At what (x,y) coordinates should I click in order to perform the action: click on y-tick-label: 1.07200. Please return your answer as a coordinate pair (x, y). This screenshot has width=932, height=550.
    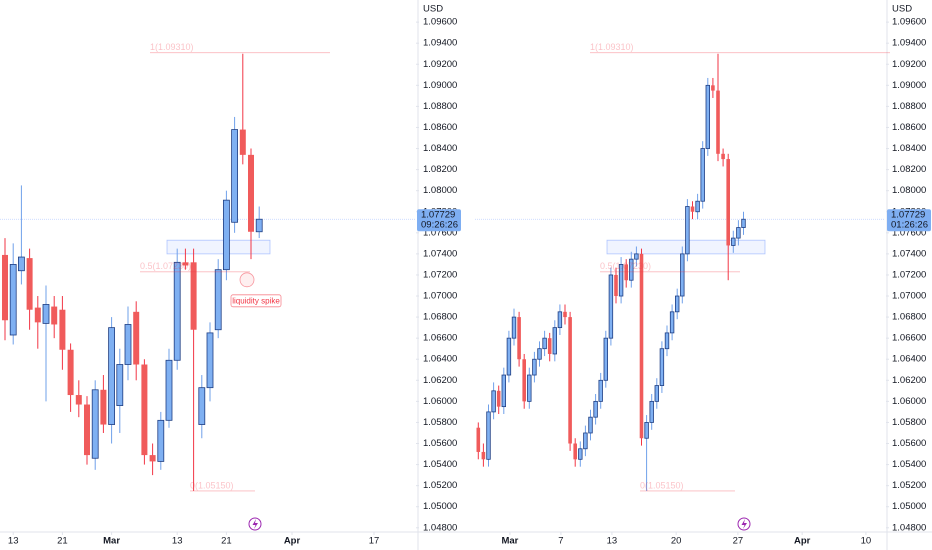
    Looking at the image, I should click on (440, 274).